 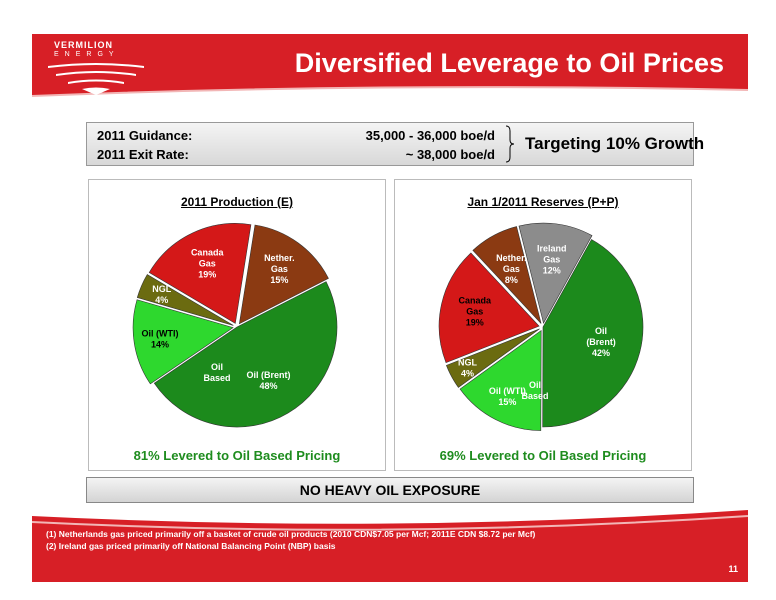 What do you see at coordinates (543, 202) in the screenshot?
I see `reserves-chart-title: Jan 1/2011 Reserves (P+P)` at bounding box center [543, 202].